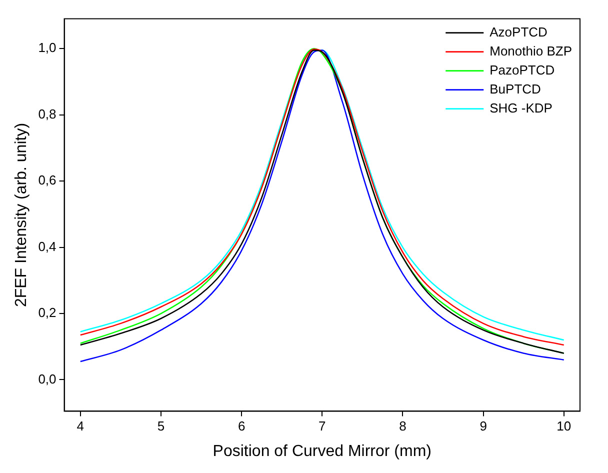 This screenshot has height=473, width=608. Describe the element at coordinates (161, 426) in the screenshot. I see `x-tick-label: 5` at that location.